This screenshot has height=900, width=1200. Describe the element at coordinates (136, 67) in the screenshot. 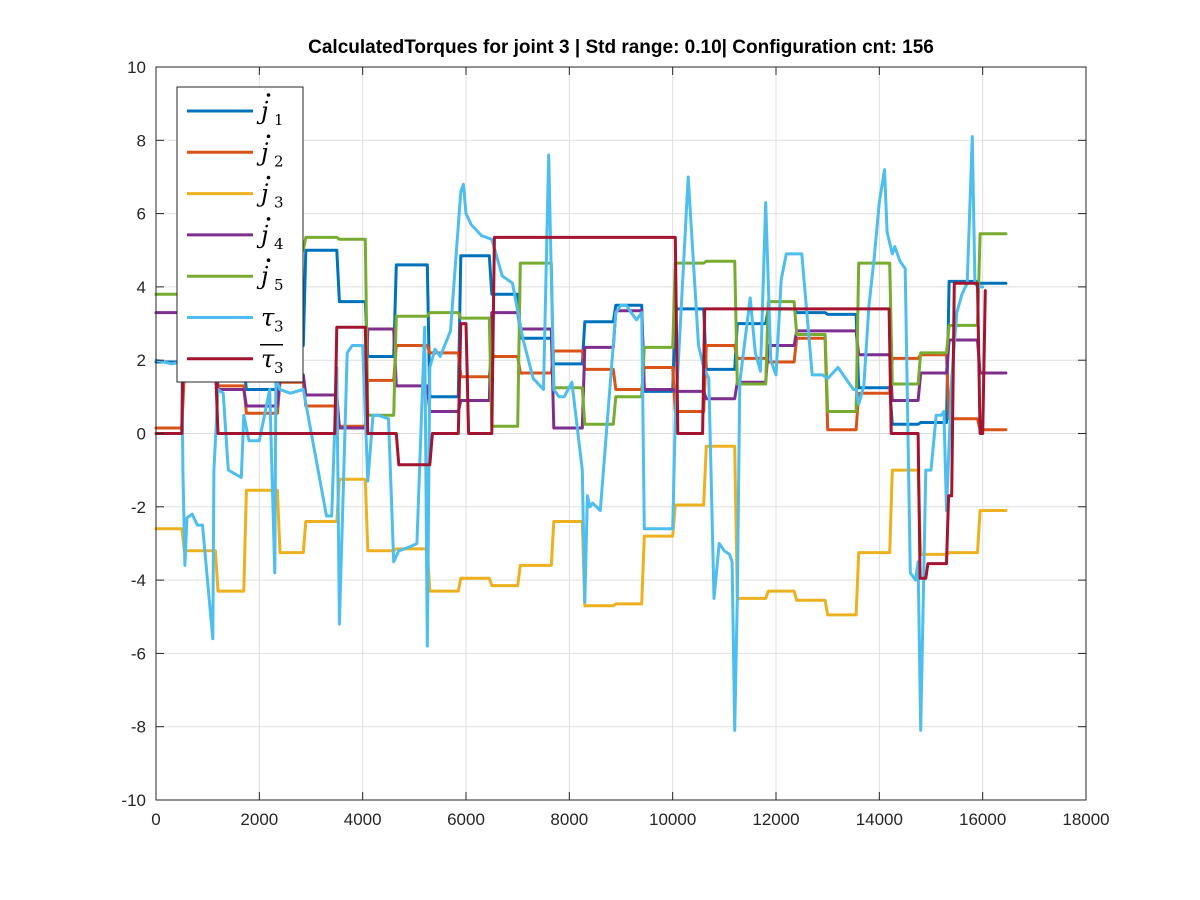

I see `y-tick-label: 10` at that location.